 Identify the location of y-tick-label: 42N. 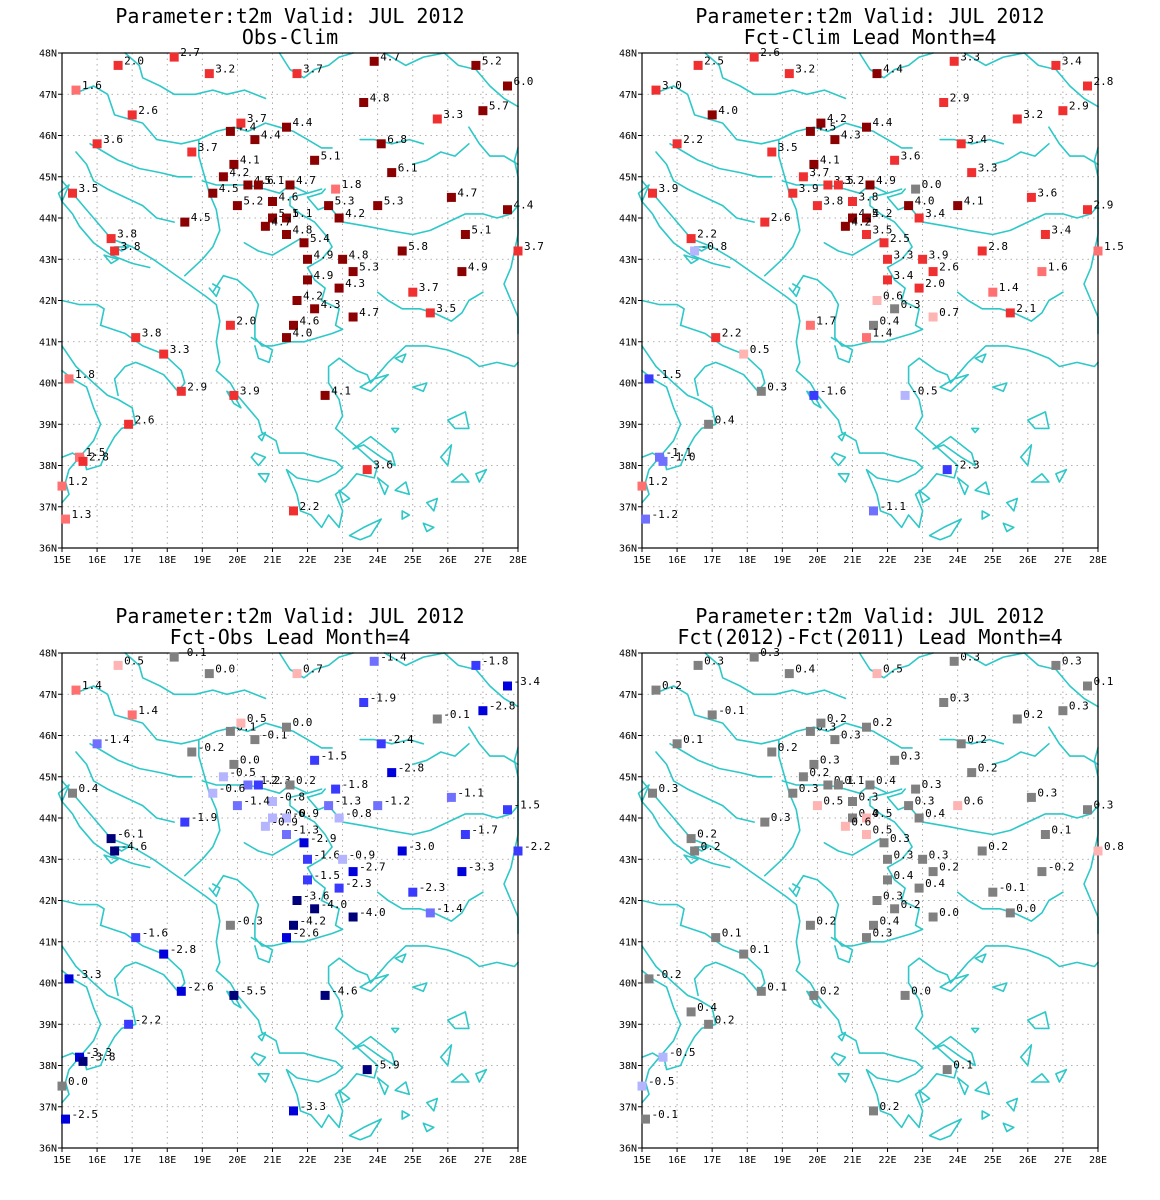
(48, 301).